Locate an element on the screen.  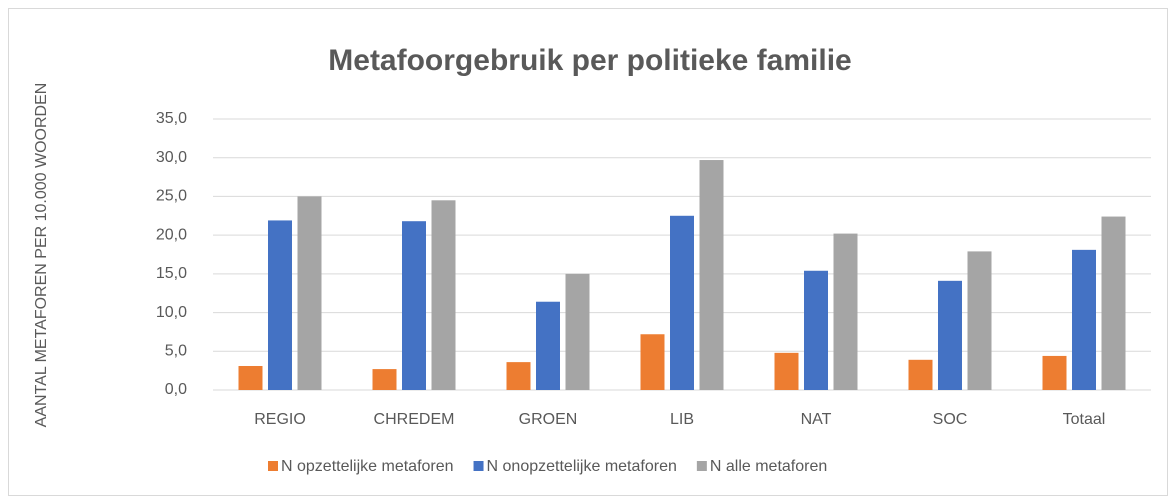
y-tick-label: 10,0 is located at coordinates (171, 312).